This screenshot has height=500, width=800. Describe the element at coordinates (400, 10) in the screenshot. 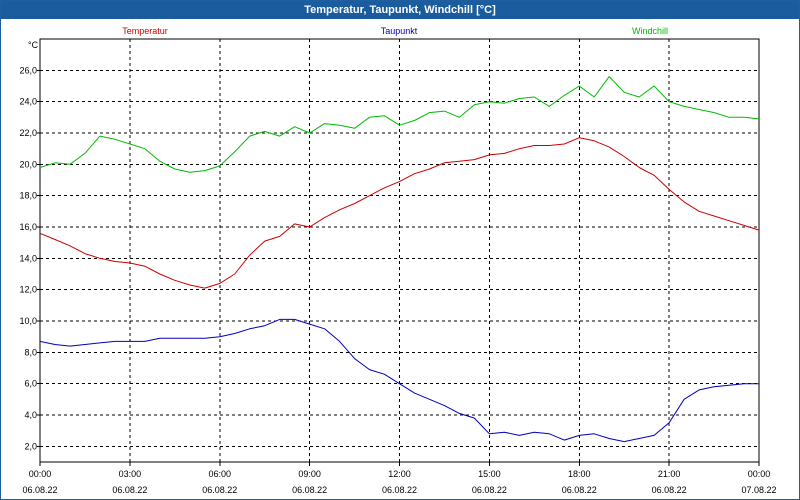

I see `window-title: Temperatur, Taupunkt, Windchill [°C]` at that location.